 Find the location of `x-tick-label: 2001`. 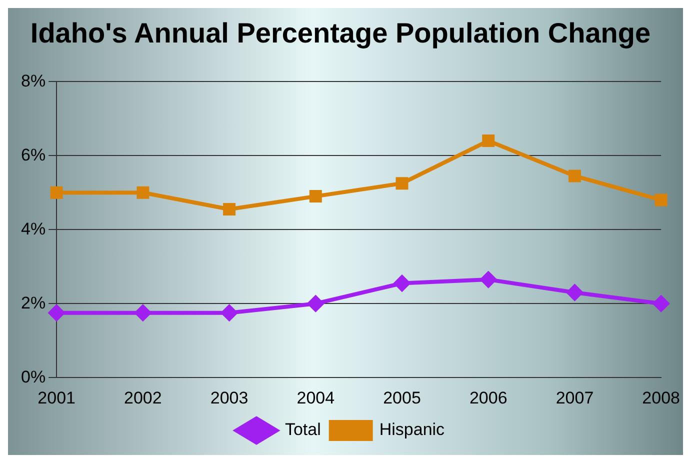

x-tick-label: 2001 is located at coordinates (57, 398).